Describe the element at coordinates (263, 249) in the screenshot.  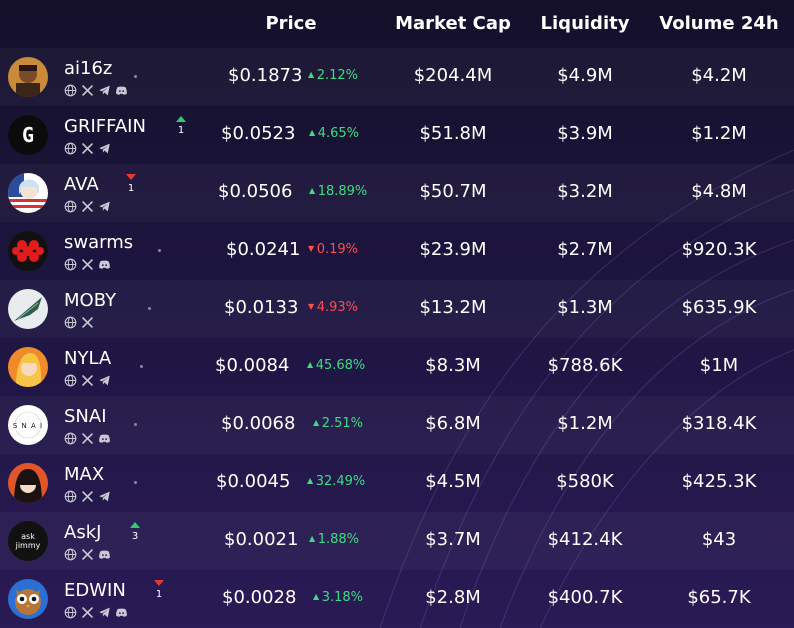
I see `token-price: $0.0241` at that location.